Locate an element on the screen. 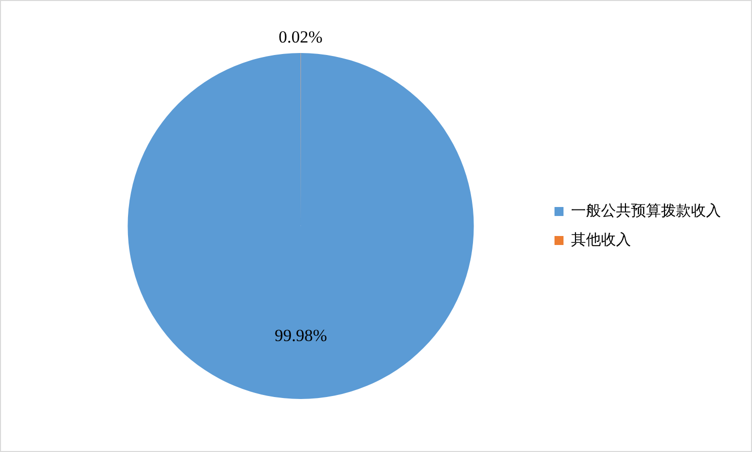  legend-label: 其他收入 is located at coordinates (601, 239).